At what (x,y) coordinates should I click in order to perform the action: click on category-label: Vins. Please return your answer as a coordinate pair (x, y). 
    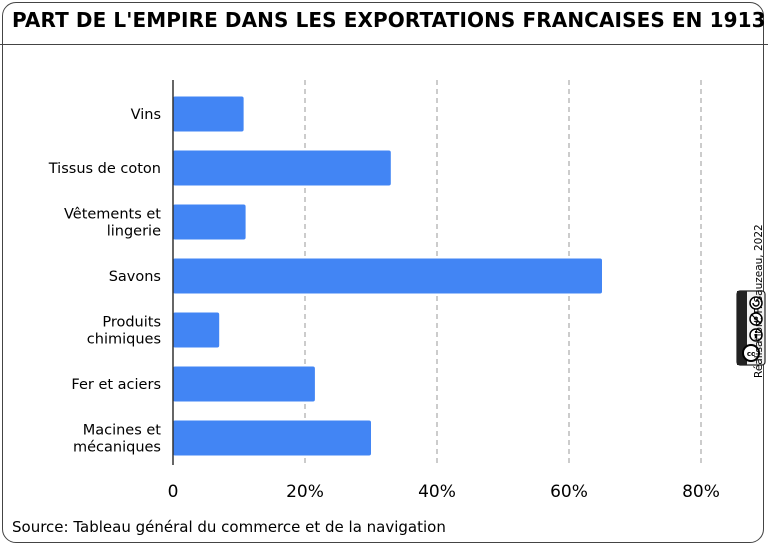
    Looking at the image, I should click on (146, 115).